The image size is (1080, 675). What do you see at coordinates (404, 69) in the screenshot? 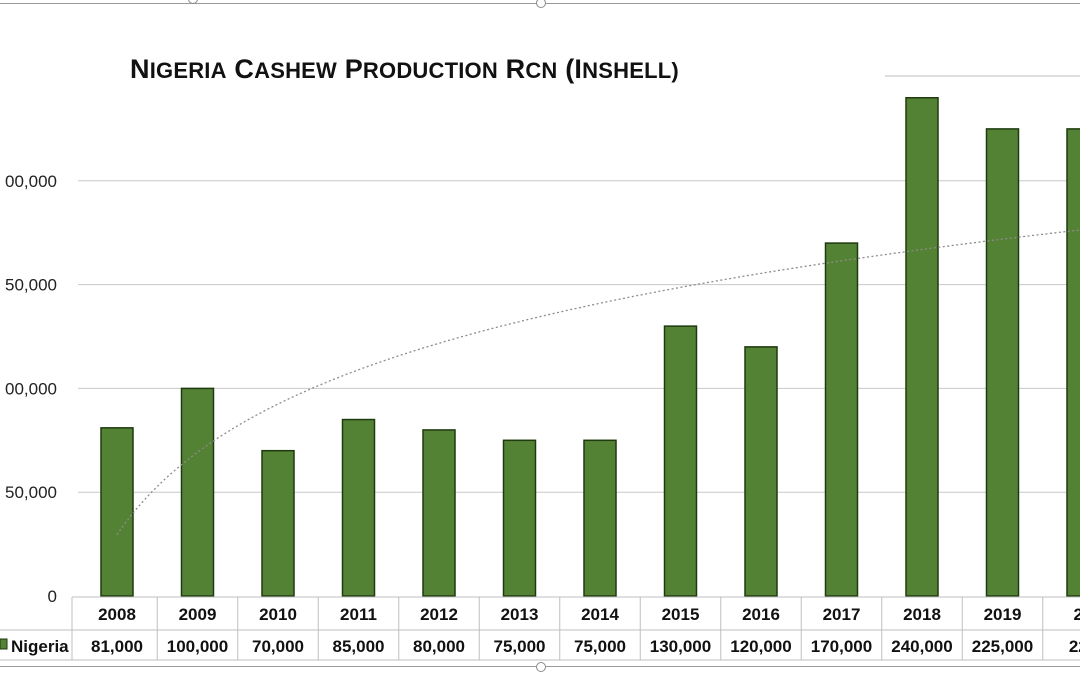
I see `chart-title: NIGERIA CASHEW PRODUCTION RCN (INSHELL)` at bounding box center [404, 69].